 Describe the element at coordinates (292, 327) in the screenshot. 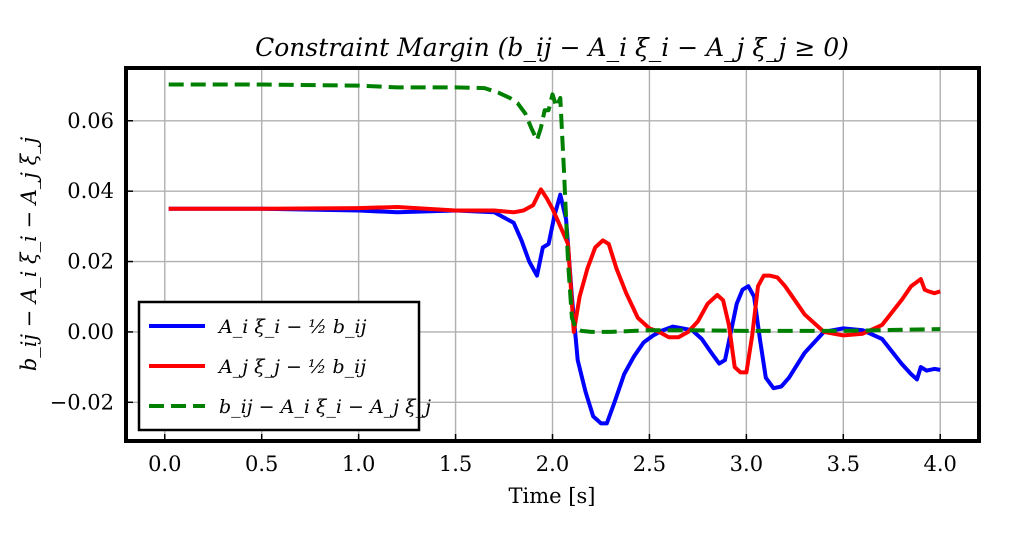

I see `legend-label: A_i ξ_i − ½ b_ij` at that location.